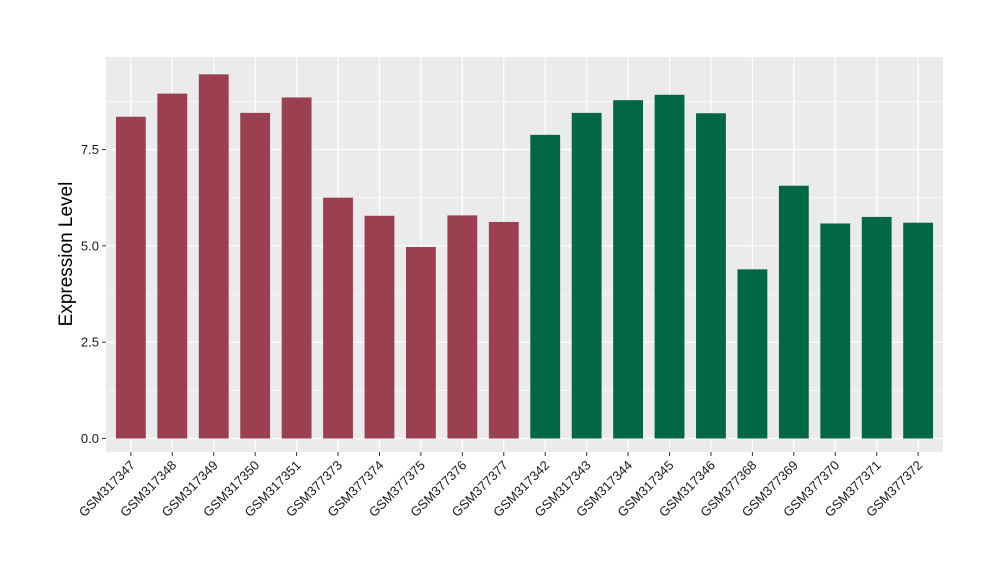 This screenshot has width=1000, height=580. I want to click on bar-GSM317350, so click(255, 275).